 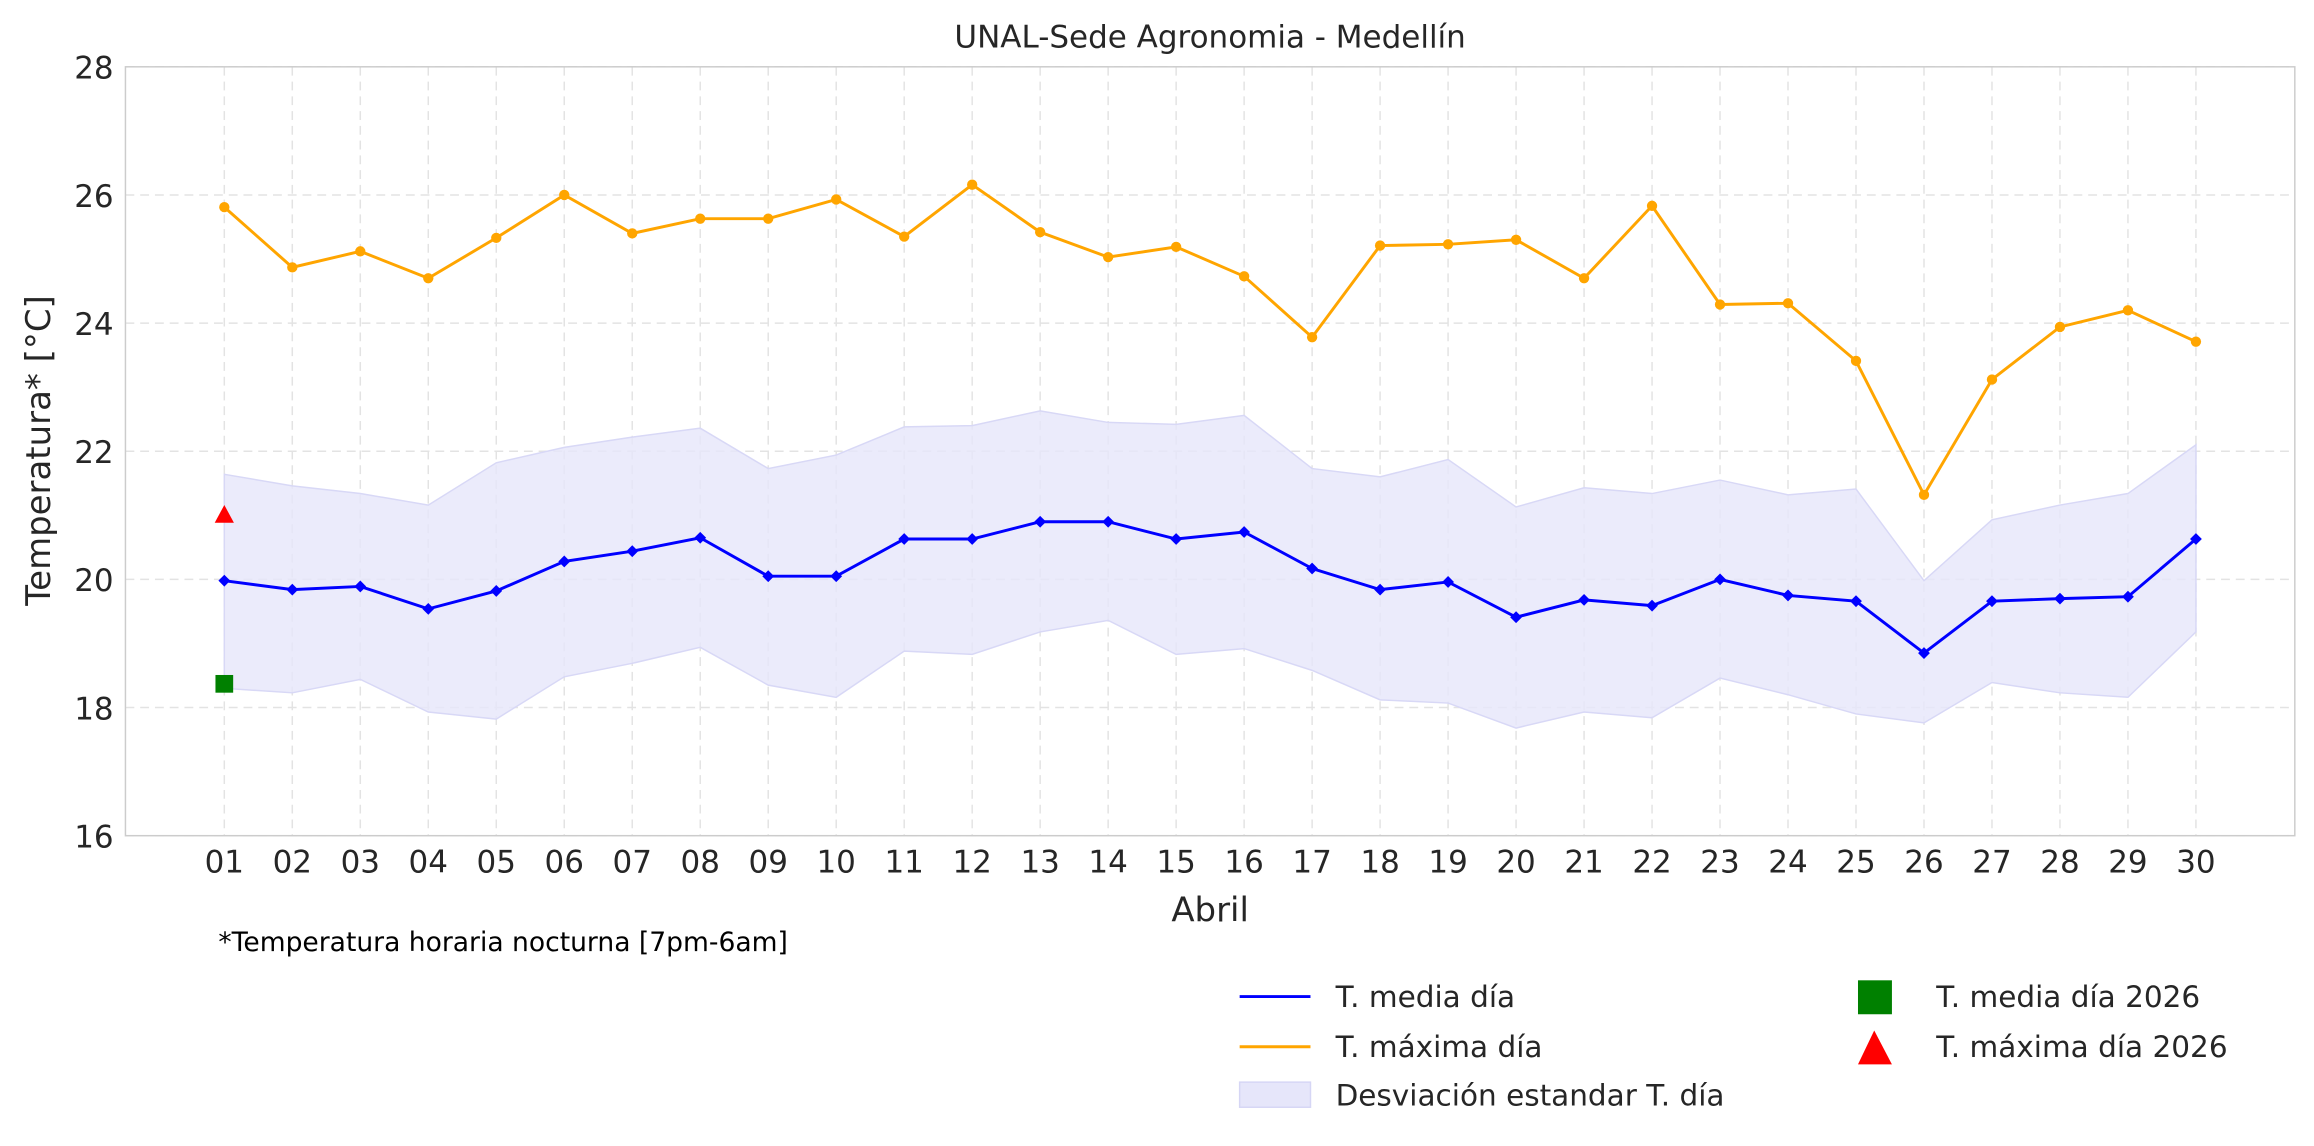 I want to click on x-tick-label: 13, so click(x=1039, y=863).